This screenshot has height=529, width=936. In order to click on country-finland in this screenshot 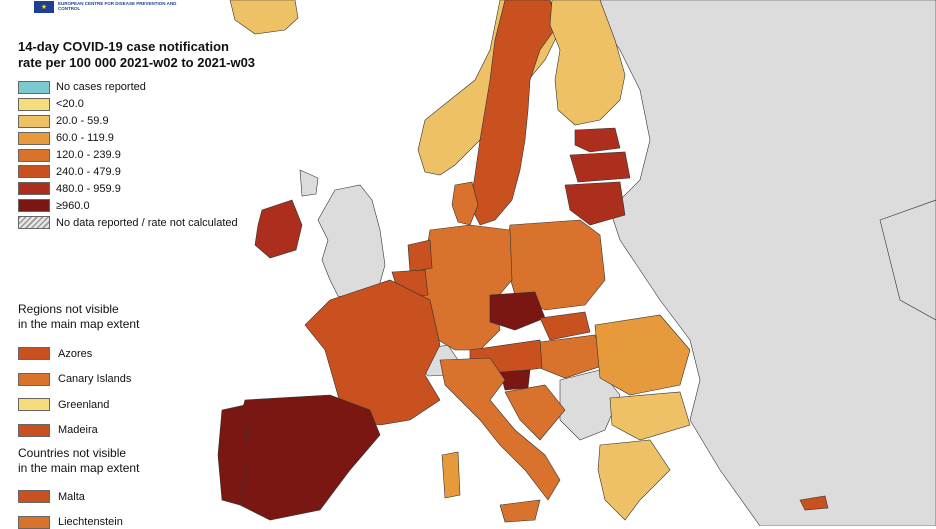, I will do `click(587, 63)`.